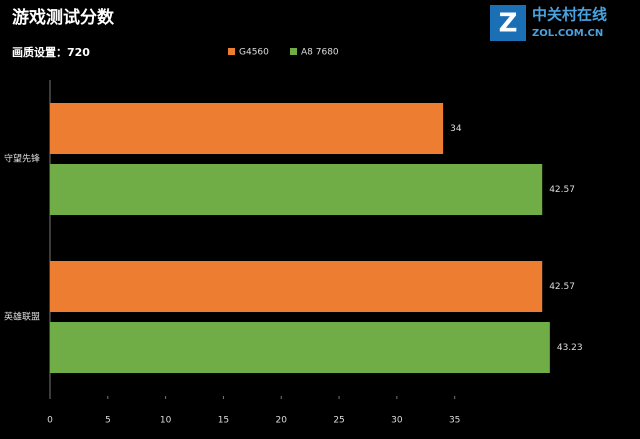 The width and height of the screenshot is (640, 439). I want to click on chart-title: 游戏测试分数, so click(63, 17).